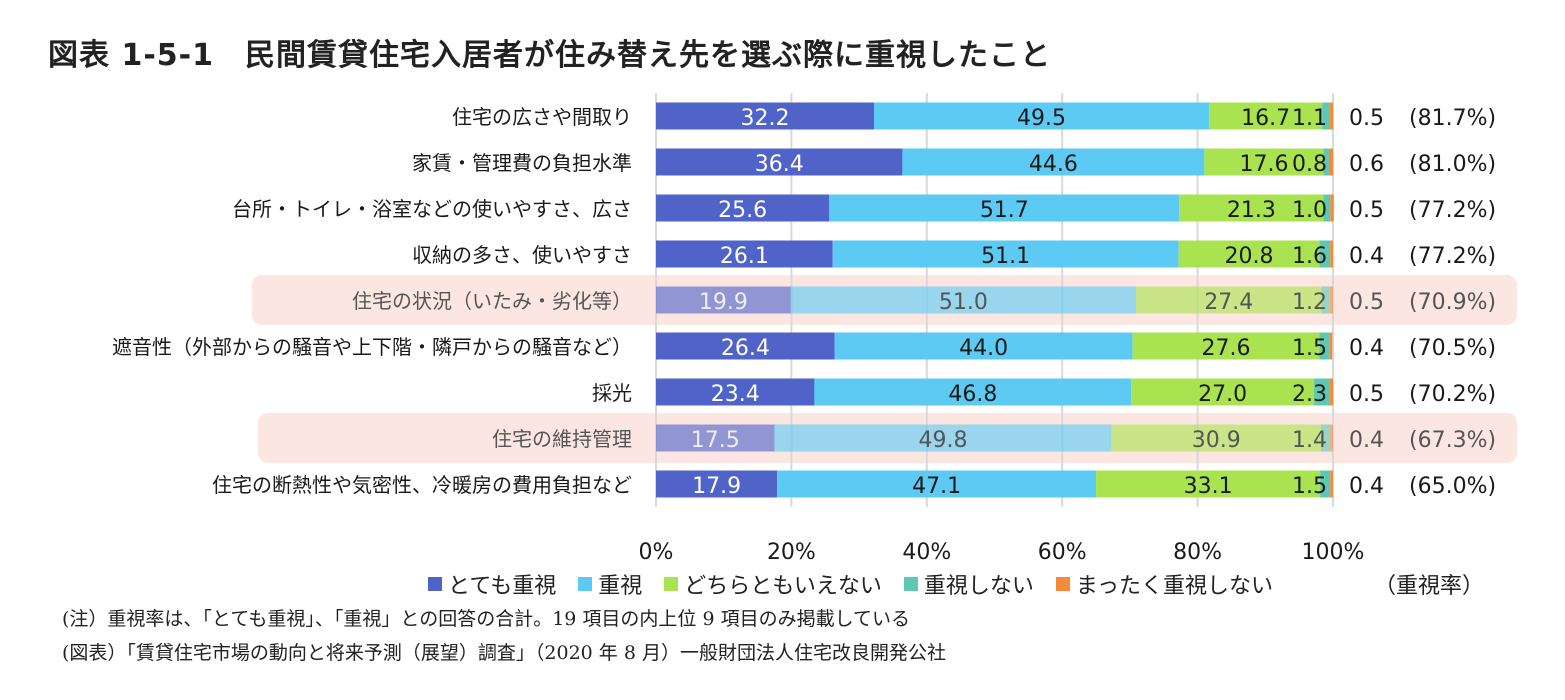 Image resolution: width=1565 pixels, height=700 pixels. What do you see at coordinates (1366, 164) in the screenshot?
I see `data-label: 0.6` at bounding box center [1366, 164].